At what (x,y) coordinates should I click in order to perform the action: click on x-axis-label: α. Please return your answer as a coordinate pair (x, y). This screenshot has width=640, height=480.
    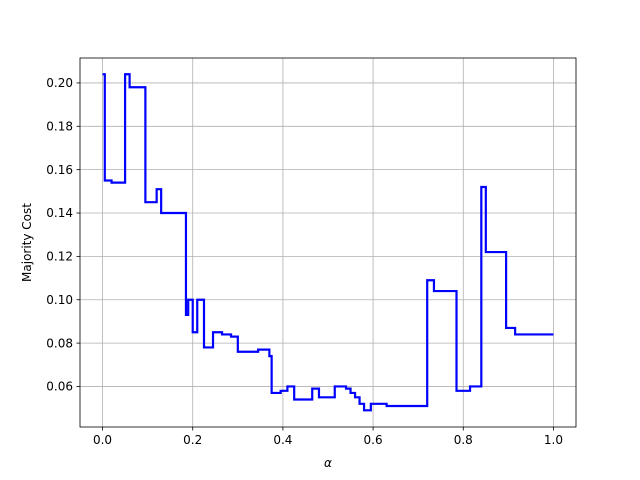
    Looking at the image, I should click on (328, 463).